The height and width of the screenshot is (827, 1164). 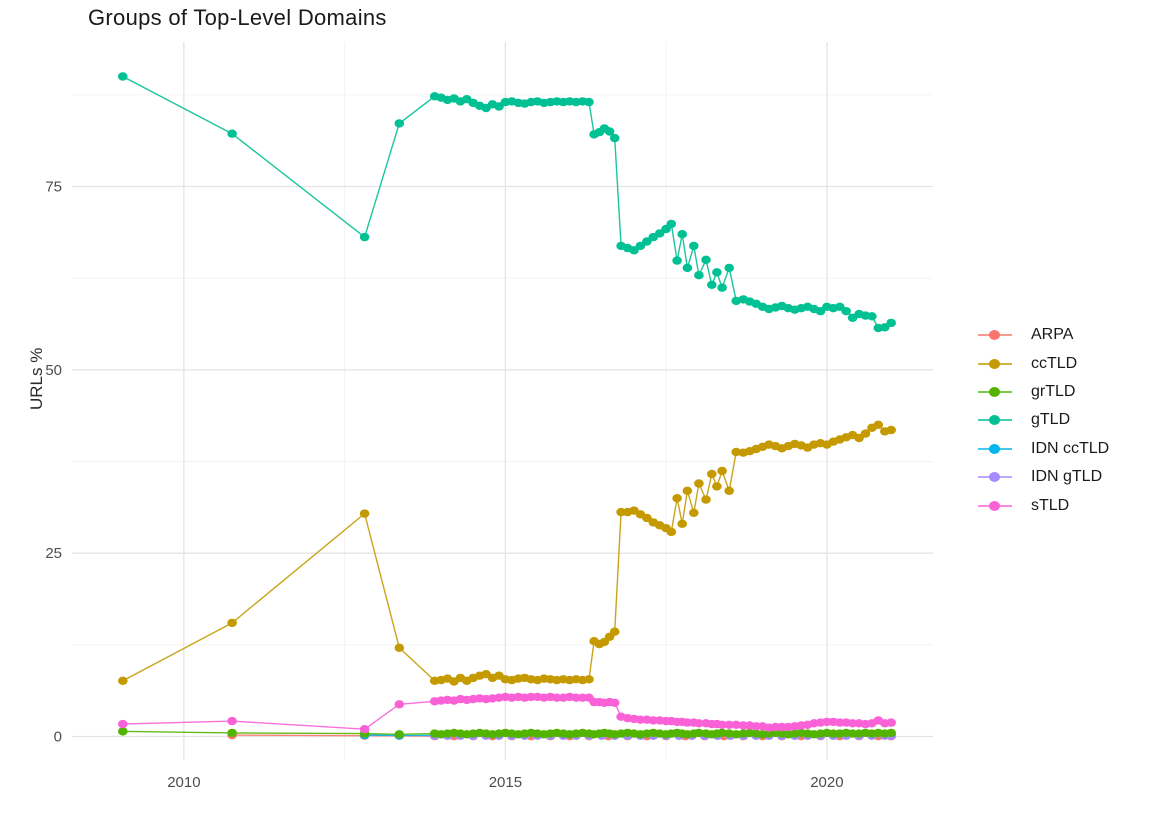 What do you see at coordinates (53, 370) in the screenshot?
I see `y-tick-label: 50` at bounding box center [53, 370].